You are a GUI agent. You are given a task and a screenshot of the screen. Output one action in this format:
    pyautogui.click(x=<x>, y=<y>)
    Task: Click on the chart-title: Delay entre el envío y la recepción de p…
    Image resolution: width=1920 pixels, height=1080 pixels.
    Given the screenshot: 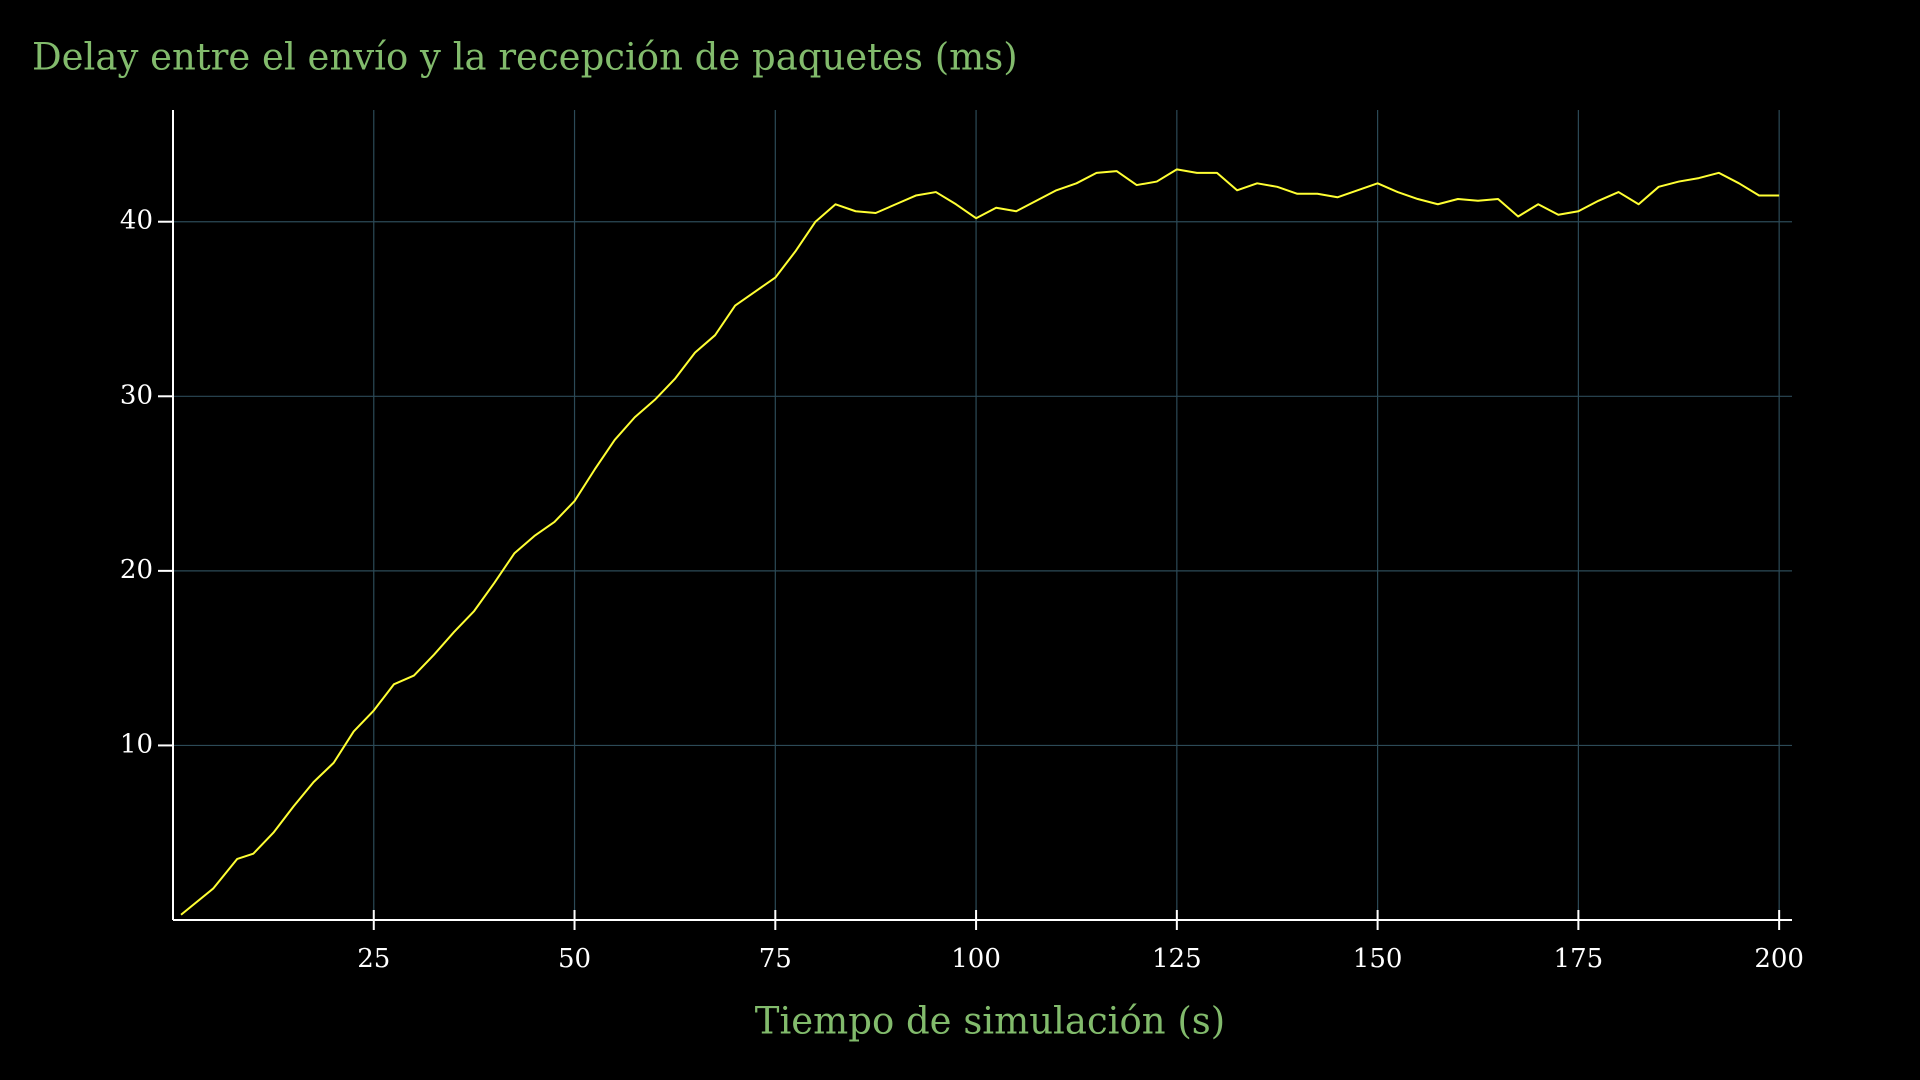 What is the action you would take?
    pyautogui.click(x=525, y=57)
    